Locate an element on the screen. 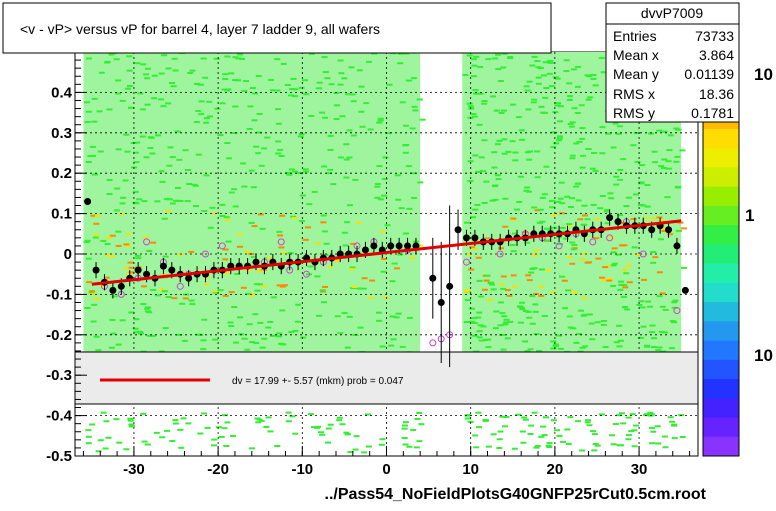  stats-box is located at coordinates (672, 62).